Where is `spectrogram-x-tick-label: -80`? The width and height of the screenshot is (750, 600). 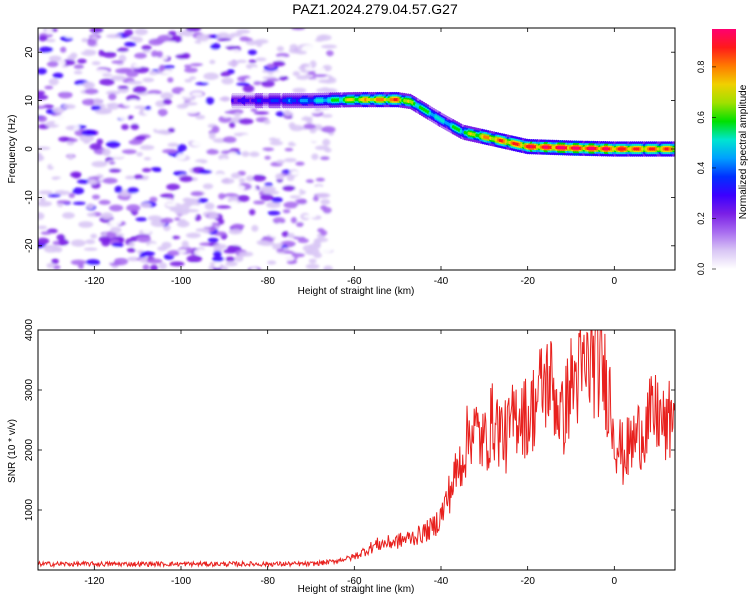
spectrogram-x-tick-label: -80 is located at coordinates (267, 281).